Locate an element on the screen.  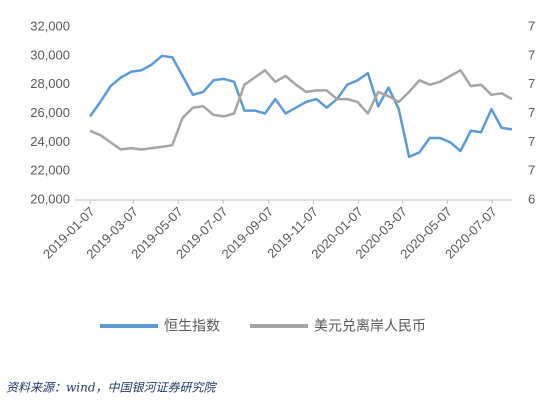
y-tick-label: 32,000 is located at coordinates (50, 25).